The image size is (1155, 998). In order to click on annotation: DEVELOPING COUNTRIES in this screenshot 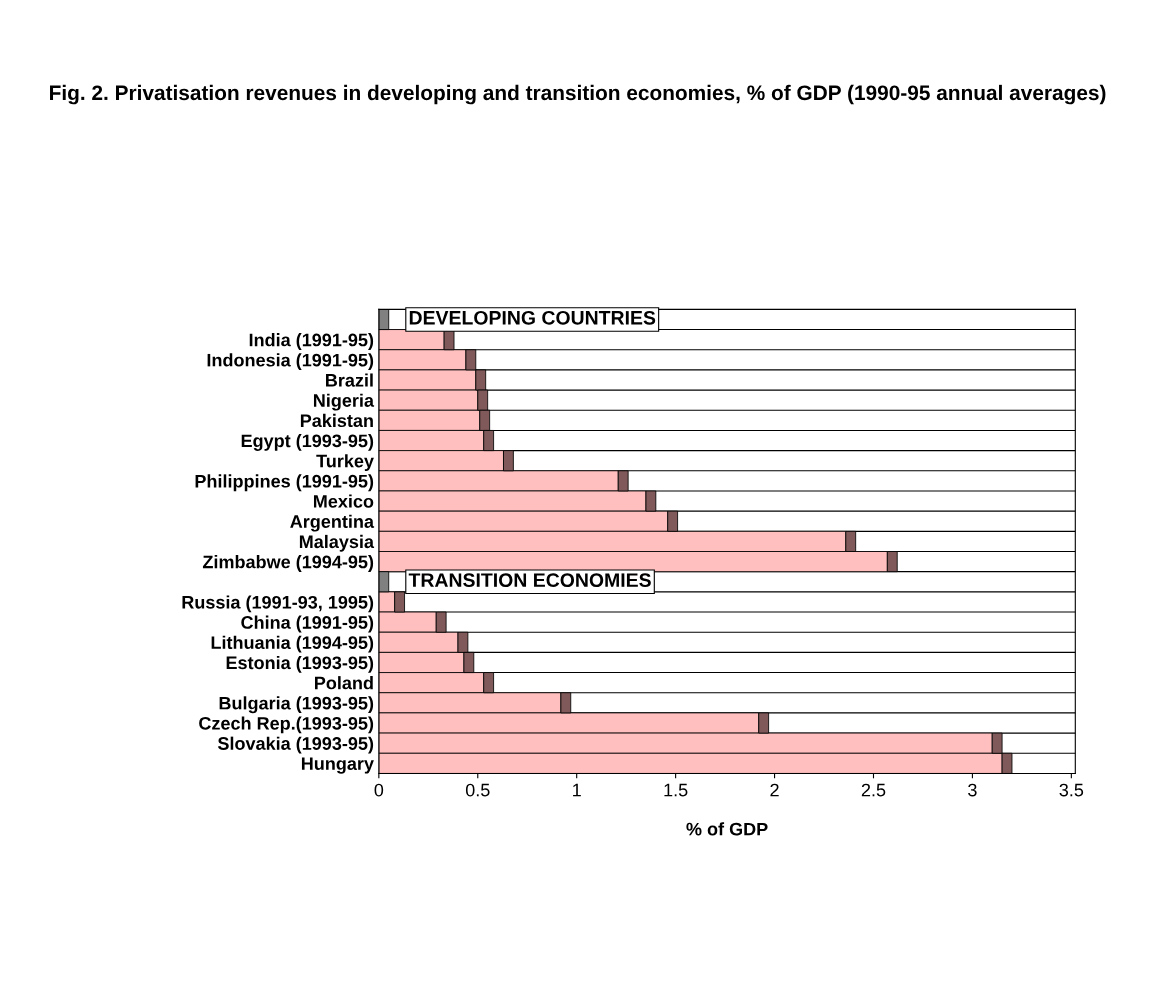, I will do `click(532, 317)`.